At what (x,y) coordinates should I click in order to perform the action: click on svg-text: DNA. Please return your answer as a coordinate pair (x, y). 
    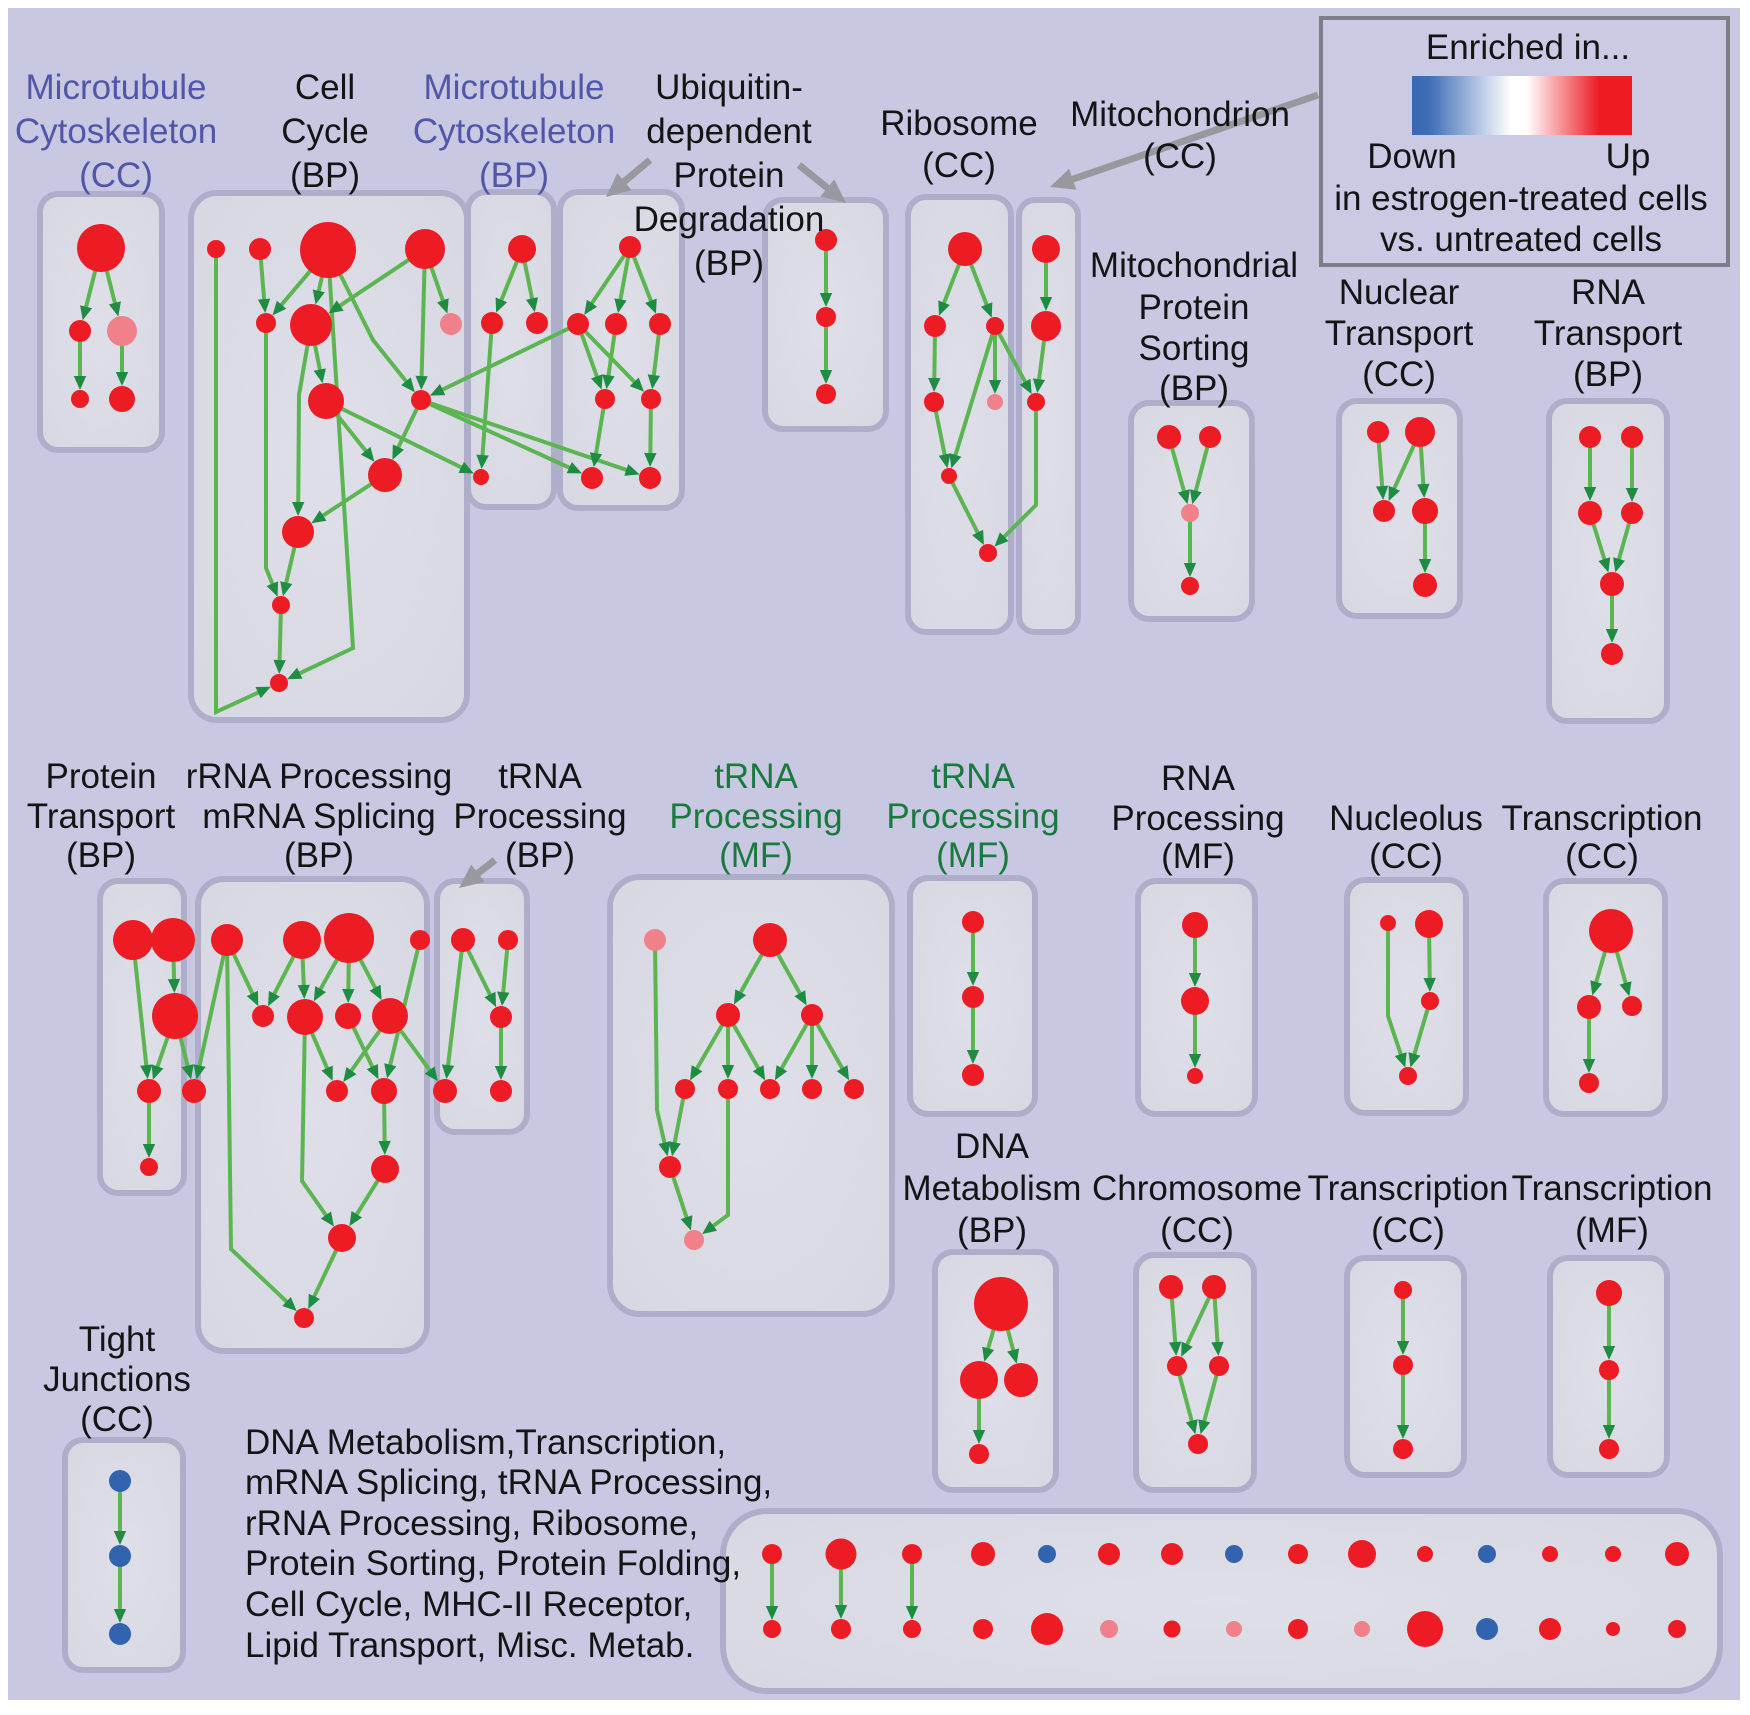
    Looking at the image, I should click on (992, 1146).